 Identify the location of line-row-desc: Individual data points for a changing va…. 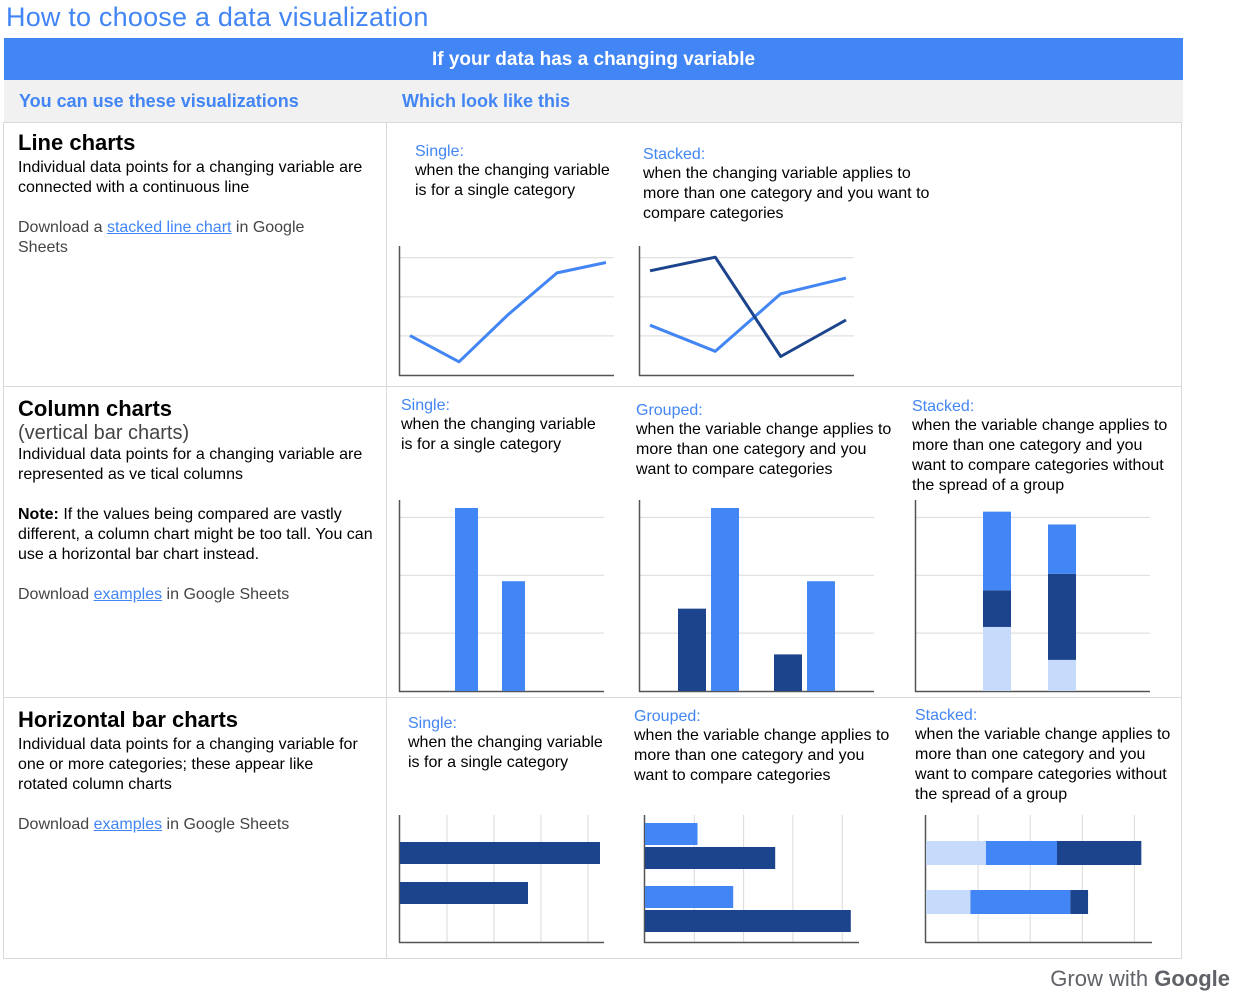
(190, 177).